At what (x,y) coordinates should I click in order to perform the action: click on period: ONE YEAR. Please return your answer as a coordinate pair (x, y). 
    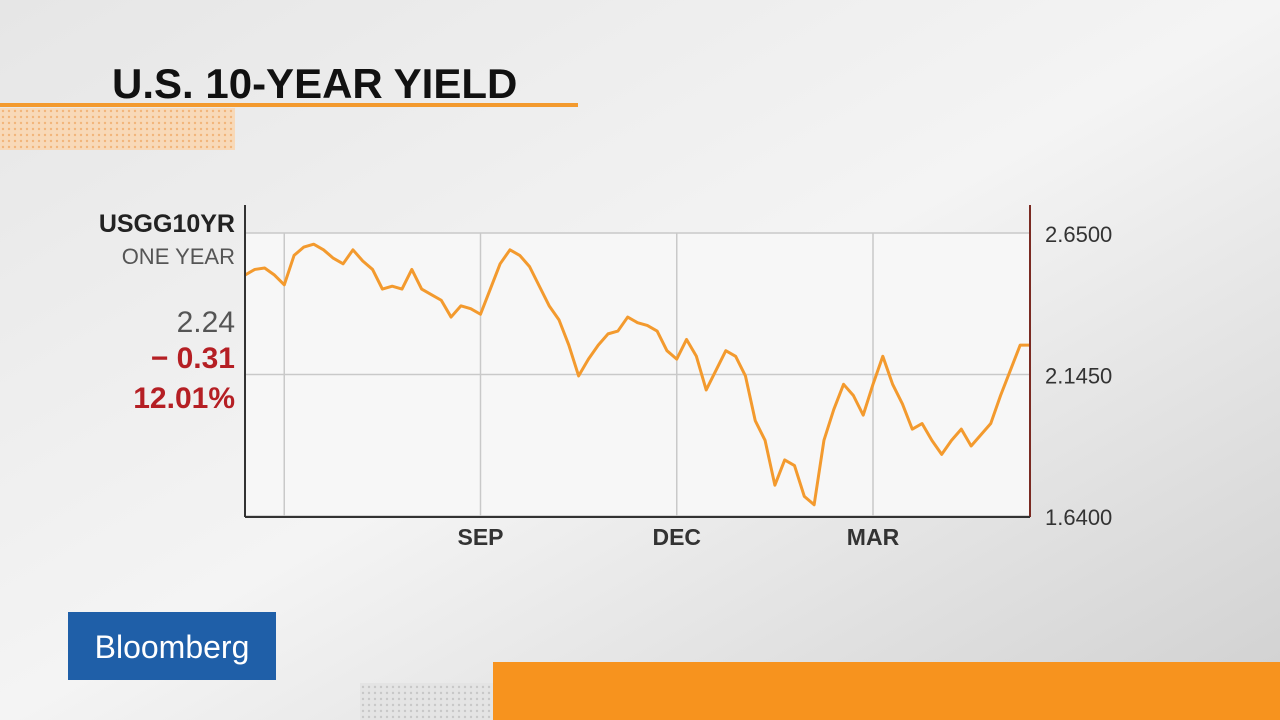
    Looking at the image, I should click on (178, 256).